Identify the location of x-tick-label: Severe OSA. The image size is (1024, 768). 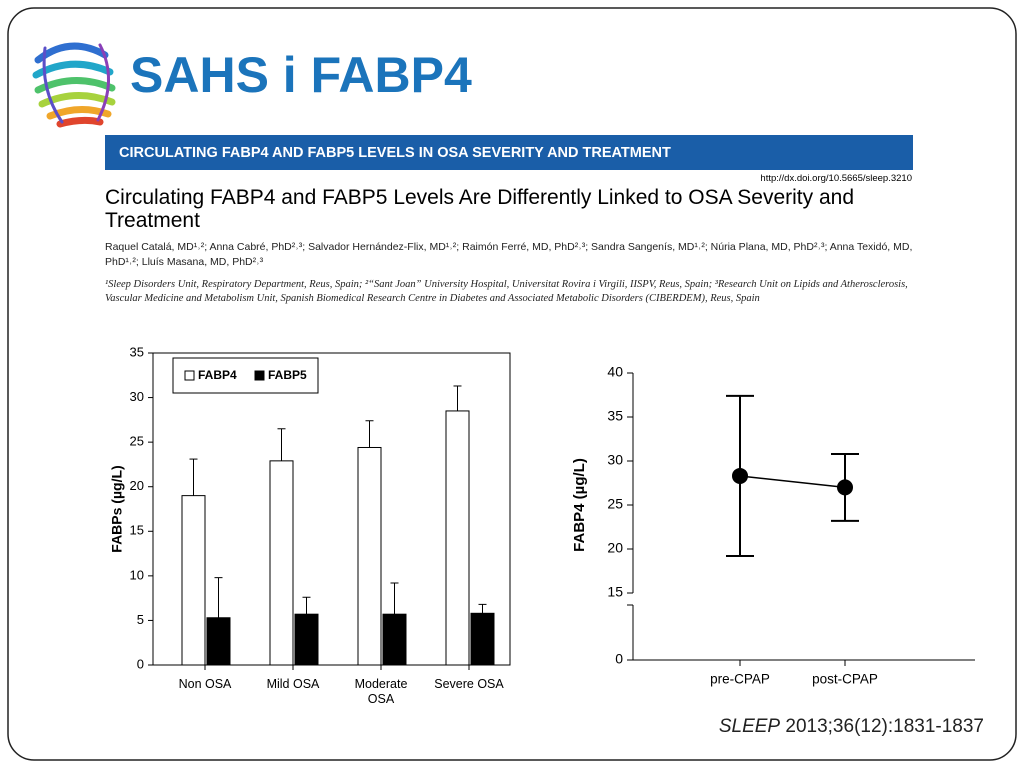
(469, 684).